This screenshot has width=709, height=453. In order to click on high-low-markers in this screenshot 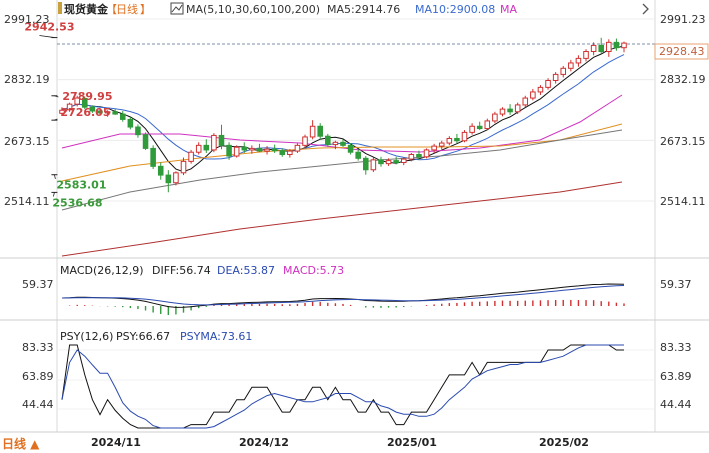, I will do `click(49, 116)`.